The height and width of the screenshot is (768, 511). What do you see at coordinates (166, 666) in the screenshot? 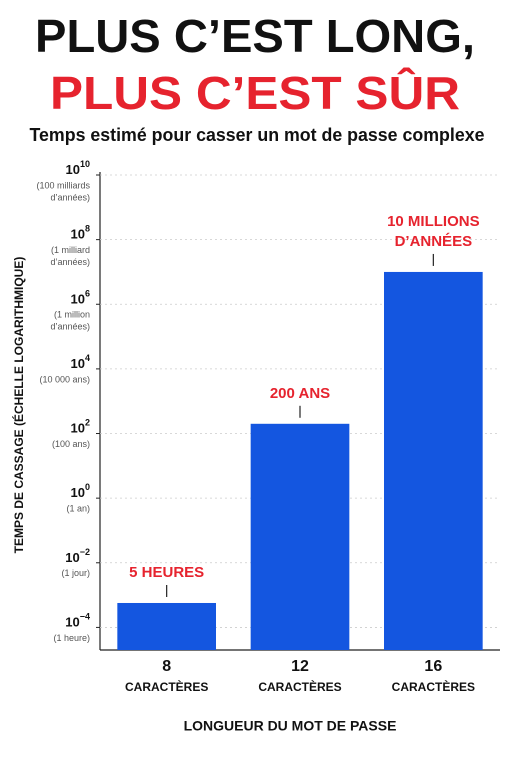
I see `x-tick-label: 8` at bounding box center [166, 666].